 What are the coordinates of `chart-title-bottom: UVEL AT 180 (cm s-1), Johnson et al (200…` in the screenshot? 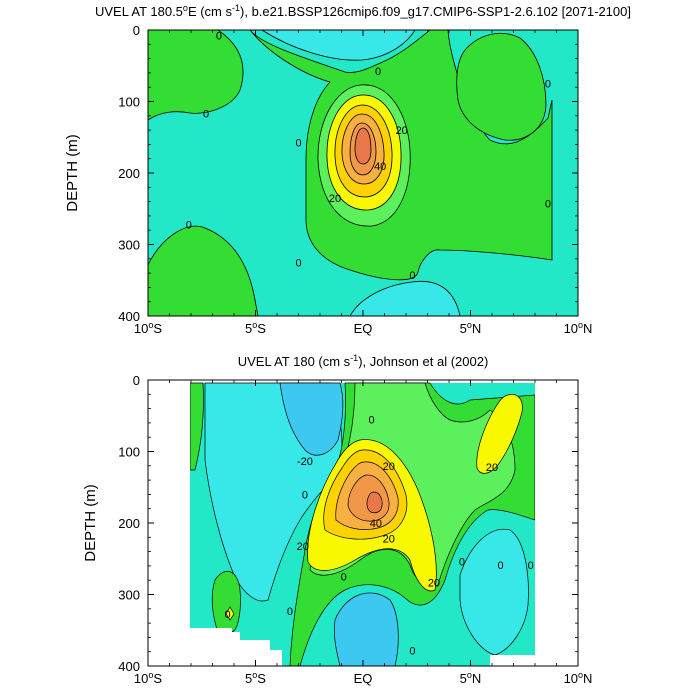 It's located at (363, 361).